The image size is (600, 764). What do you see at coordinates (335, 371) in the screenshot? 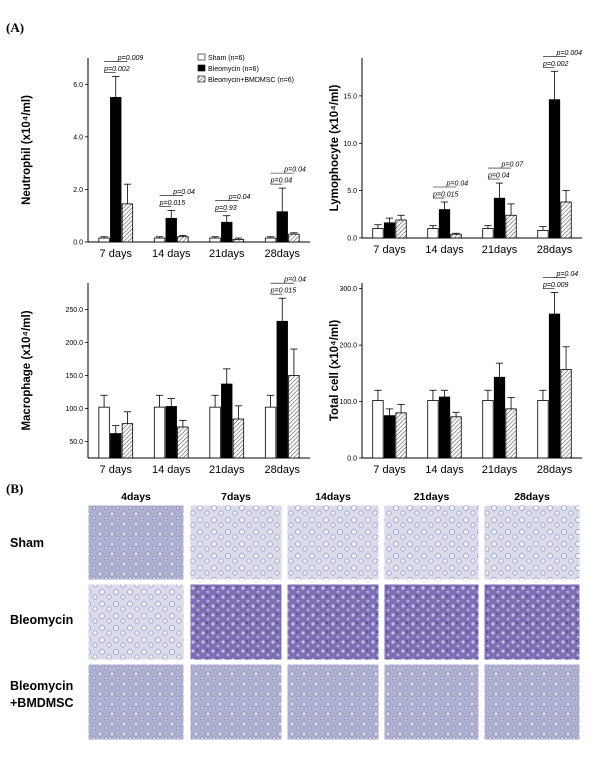
I see `y-axis-title: Total cell (x10⁴/ml)` at bounding box center [335, 371].